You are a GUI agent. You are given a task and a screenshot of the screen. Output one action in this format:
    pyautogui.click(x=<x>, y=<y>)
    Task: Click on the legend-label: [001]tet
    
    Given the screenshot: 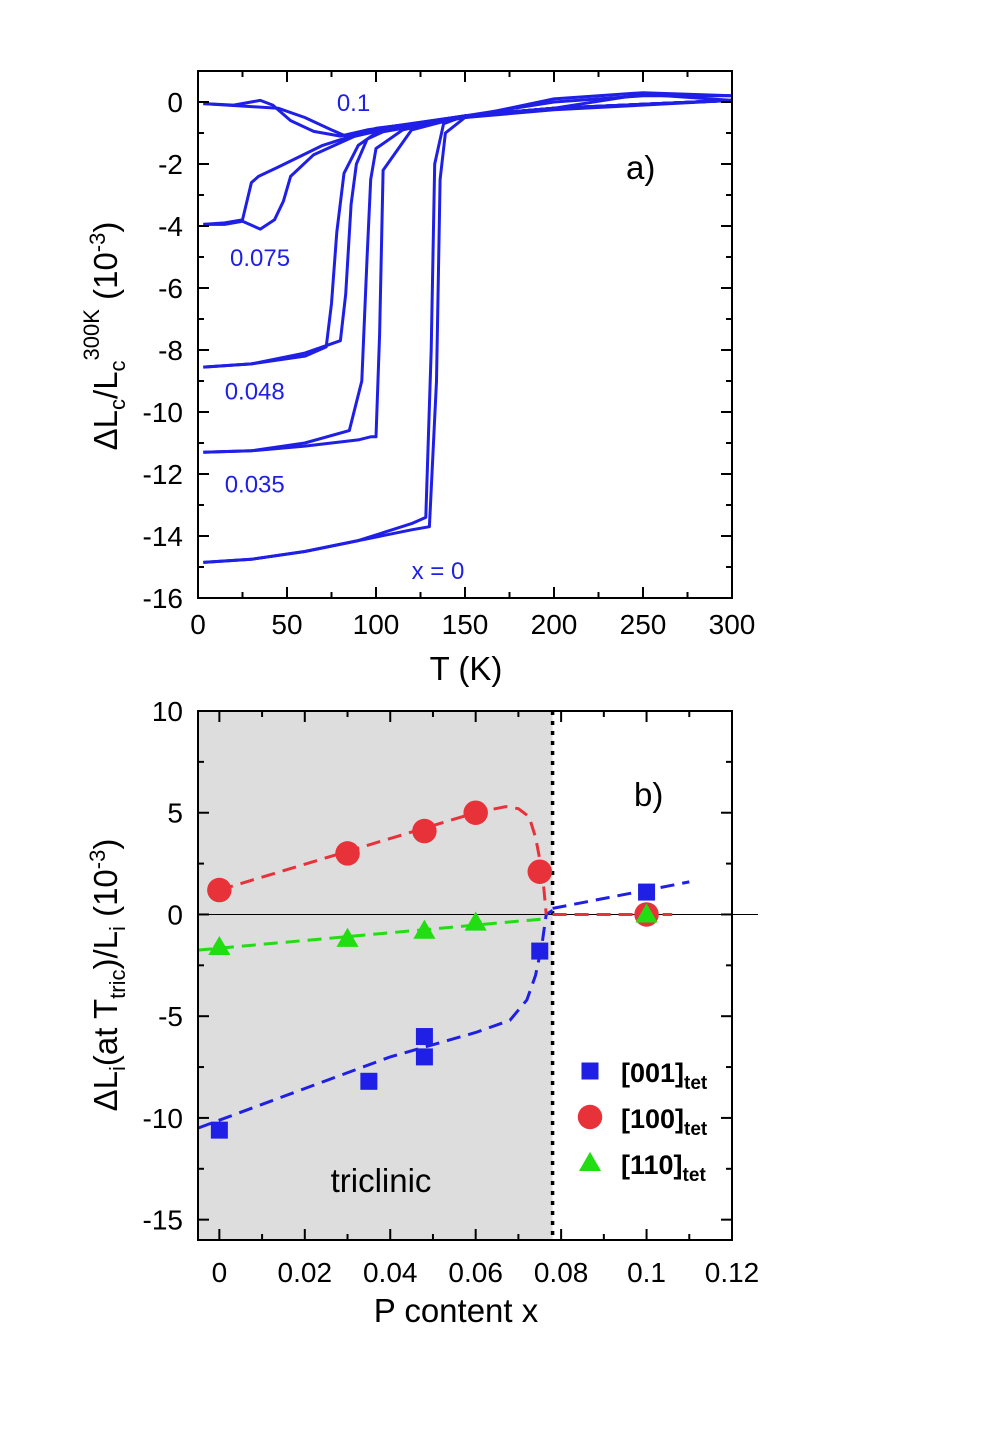 What is the action you would take?
    pyautogui.click(x=664, y=1076)
    